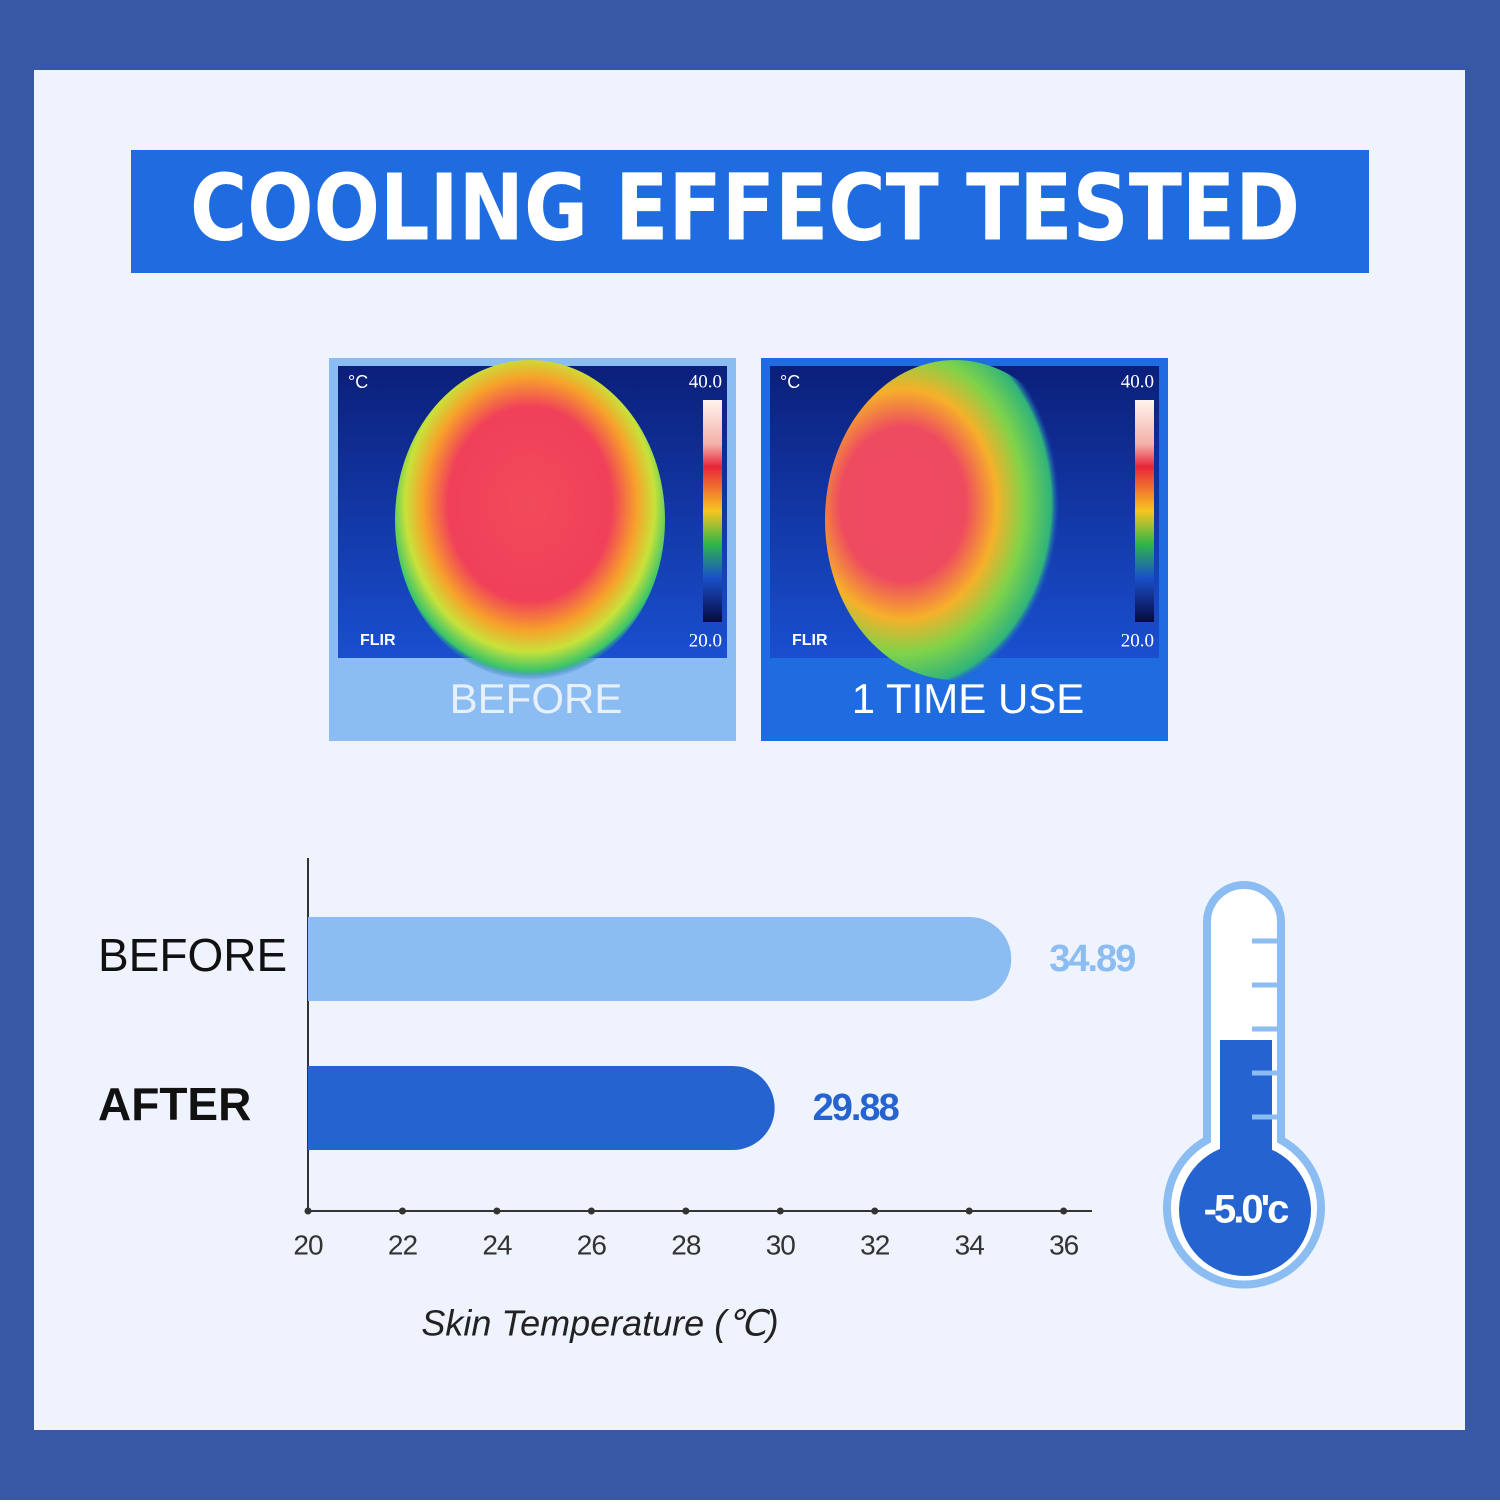  What do you see at coordinates (745, 207) in the screenshot?
I see `title: COOLING EFFECT TESTED` at bounding box center [745, 207].